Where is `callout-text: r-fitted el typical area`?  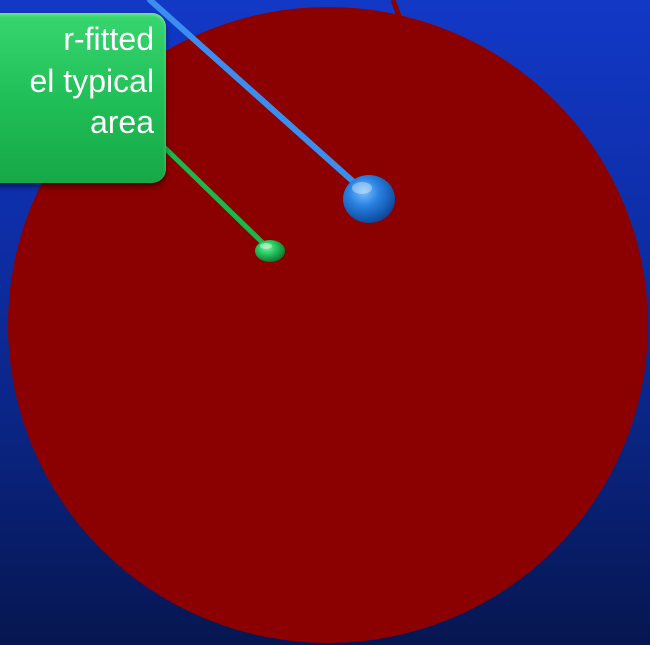 callout-text: r-fitted el typical area is located at coordinates (92, 81).